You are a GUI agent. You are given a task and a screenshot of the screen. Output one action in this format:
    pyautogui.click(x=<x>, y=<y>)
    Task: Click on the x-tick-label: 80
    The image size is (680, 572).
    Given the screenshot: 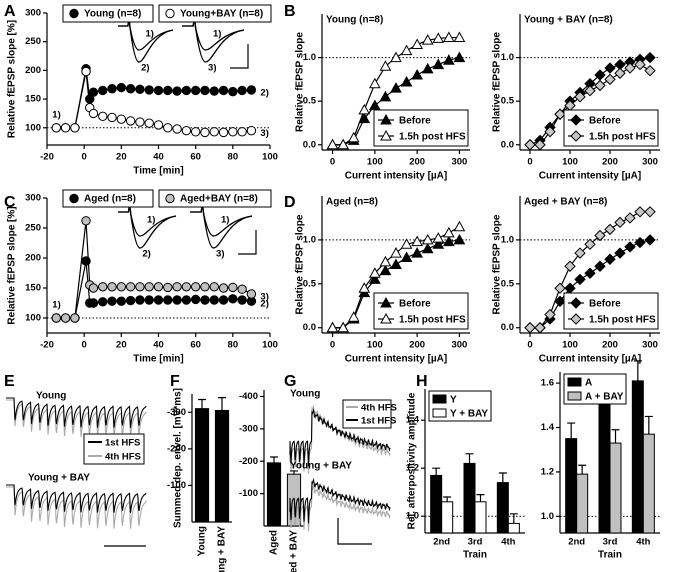 What is the action you would take?
    pyautogui.click(x=233, y=345)
    